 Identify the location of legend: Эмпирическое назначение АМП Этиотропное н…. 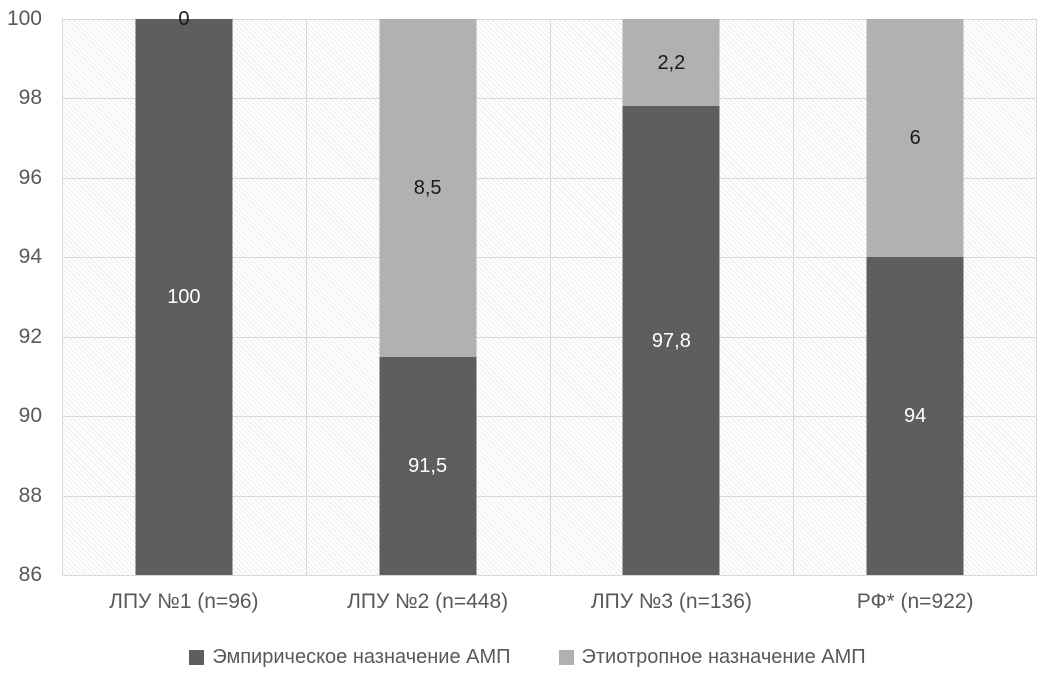
(527, 657).